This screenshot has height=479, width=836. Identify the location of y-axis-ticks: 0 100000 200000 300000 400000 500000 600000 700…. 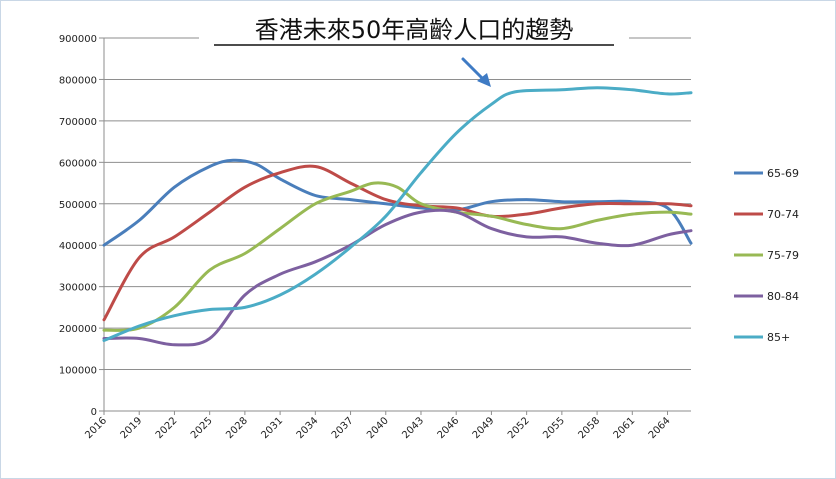
(81, 226).